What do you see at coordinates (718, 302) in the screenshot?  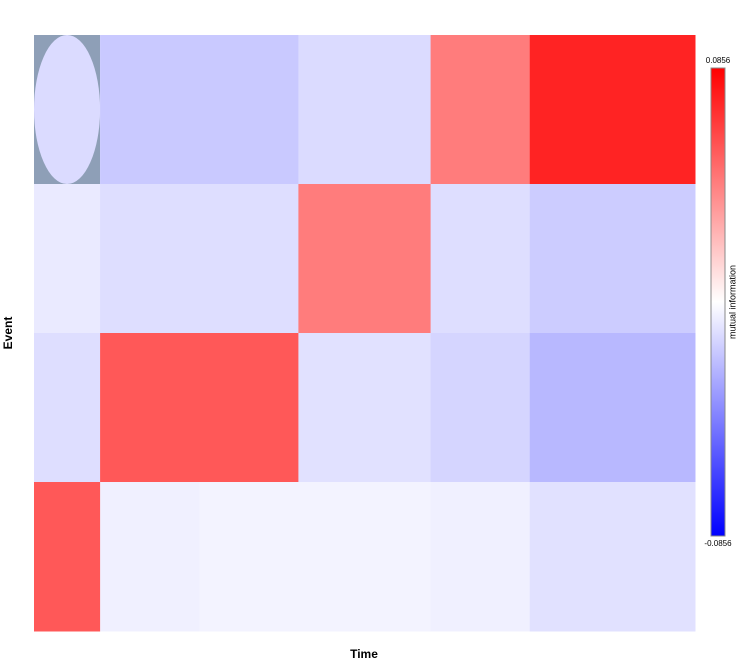 I see `colorbar` at bounding box center [718, 302].